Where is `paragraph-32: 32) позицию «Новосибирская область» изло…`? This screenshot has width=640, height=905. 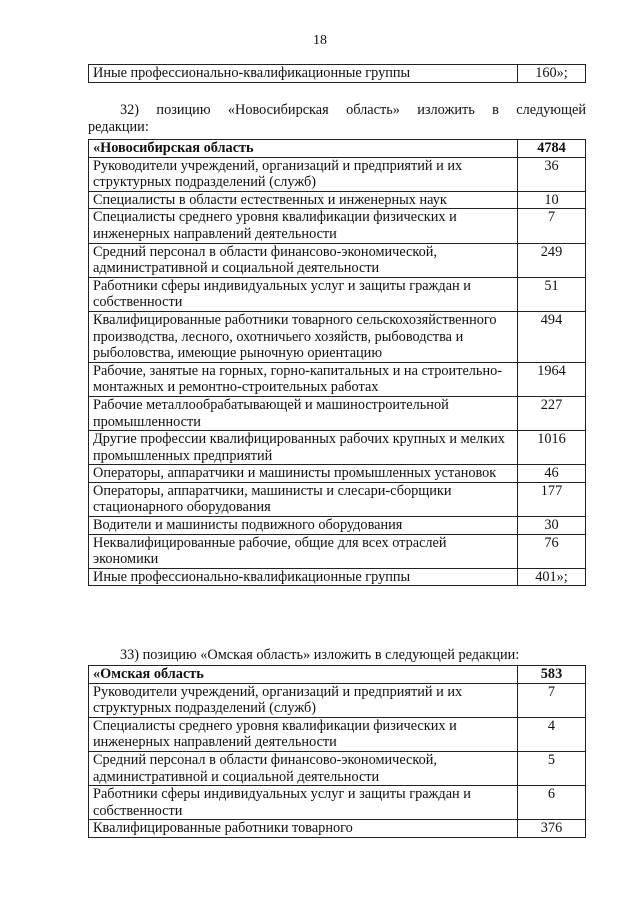
paragraph-32: 32) позицию «Новосибирская область» изло… is located at coordinates (337, 118).